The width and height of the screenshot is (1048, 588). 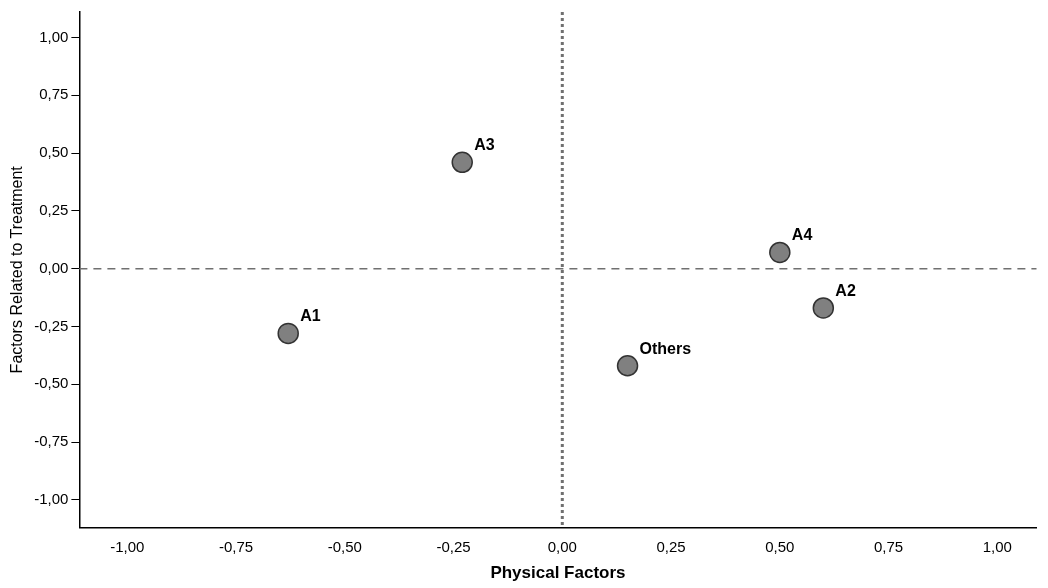 I want to click on x-tick-label: -0,25, so click(x=453, y=546).